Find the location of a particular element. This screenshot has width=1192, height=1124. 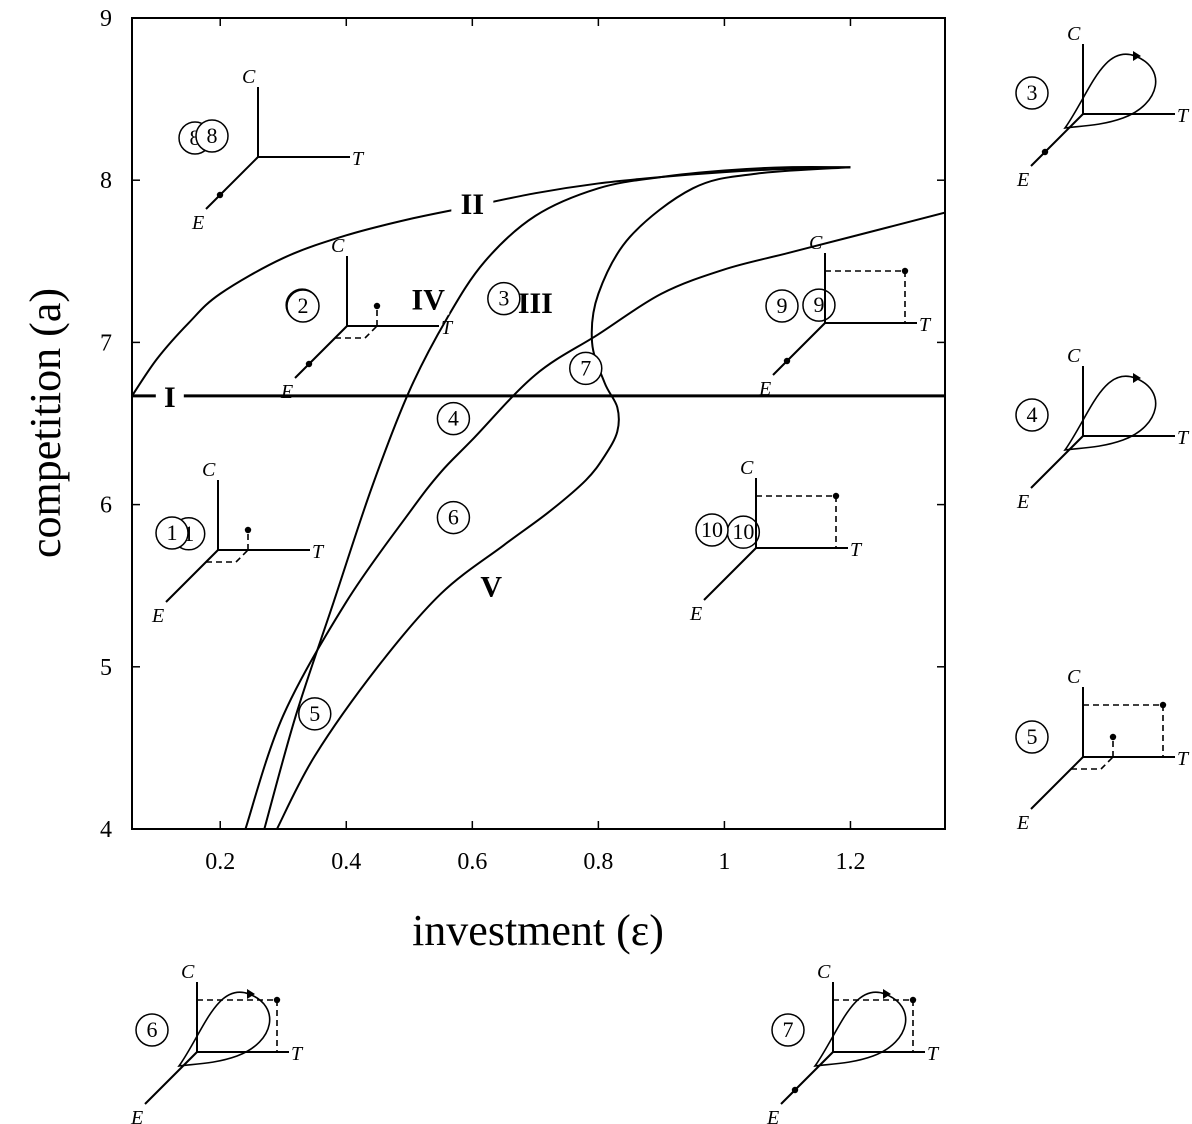

portrait-number-10: 10 is located at coordinates (712, 529).